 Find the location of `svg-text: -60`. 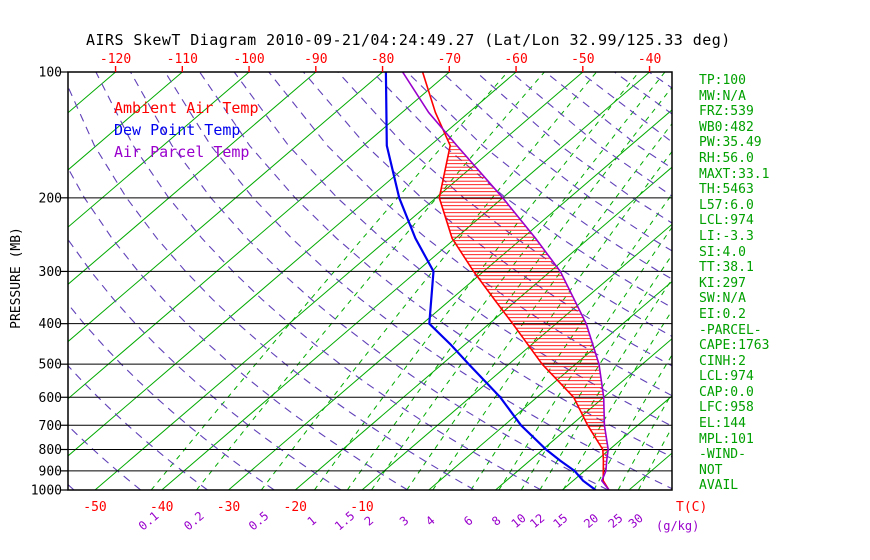

svg-text: -60 is located at coordinates (515, 59).